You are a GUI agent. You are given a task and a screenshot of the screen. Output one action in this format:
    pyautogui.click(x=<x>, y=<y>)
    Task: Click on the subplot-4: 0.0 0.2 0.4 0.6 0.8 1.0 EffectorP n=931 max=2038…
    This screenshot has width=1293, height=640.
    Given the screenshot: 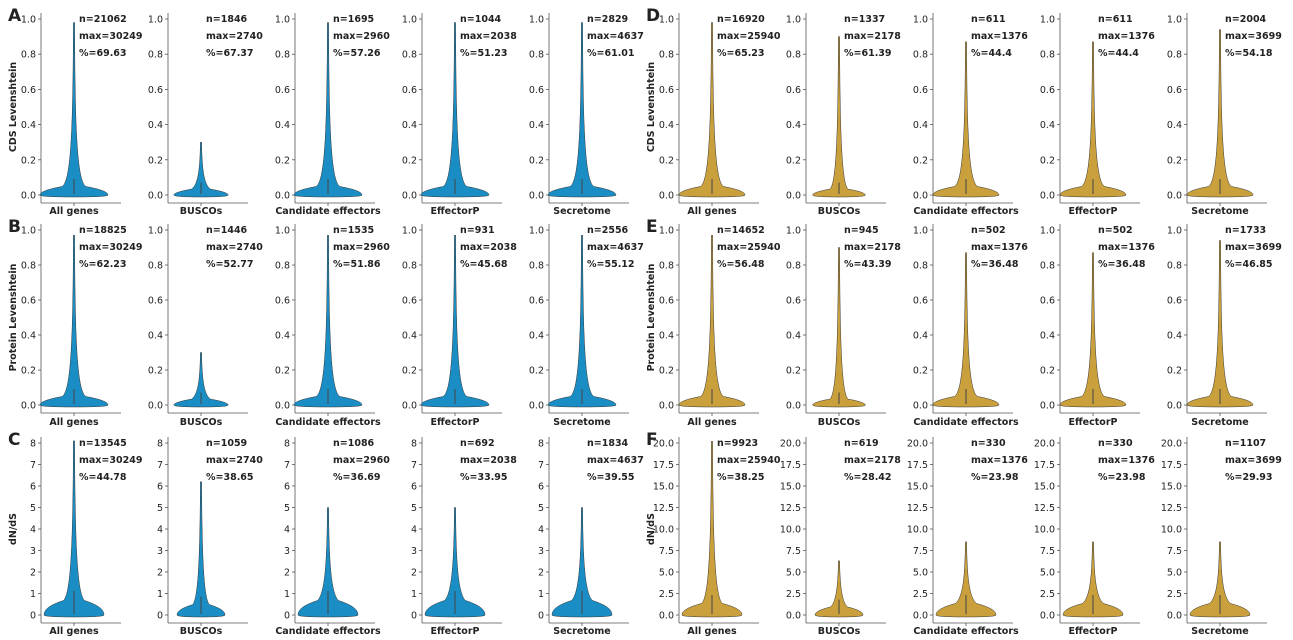 What is the action you would take?
    pyautogui.click(x=459, y=326)
    